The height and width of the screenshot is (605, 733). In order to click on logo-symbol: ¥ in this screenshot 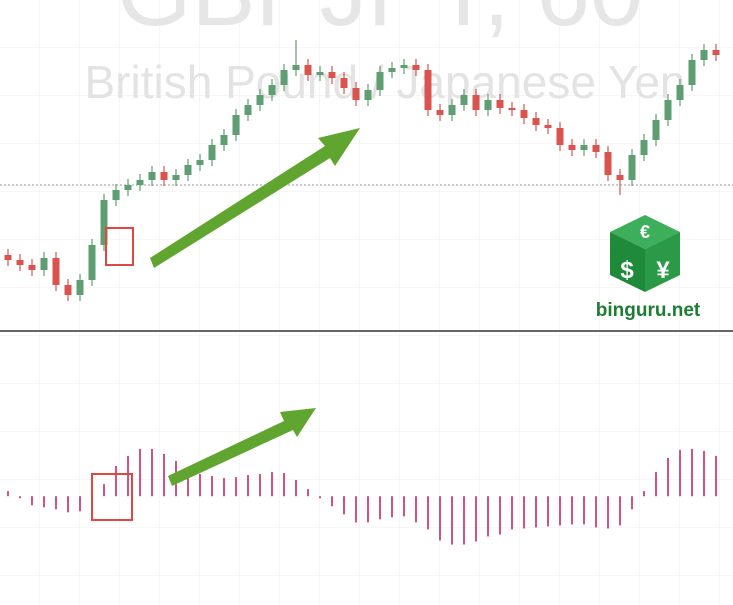, I will do `click(663, 270)`.